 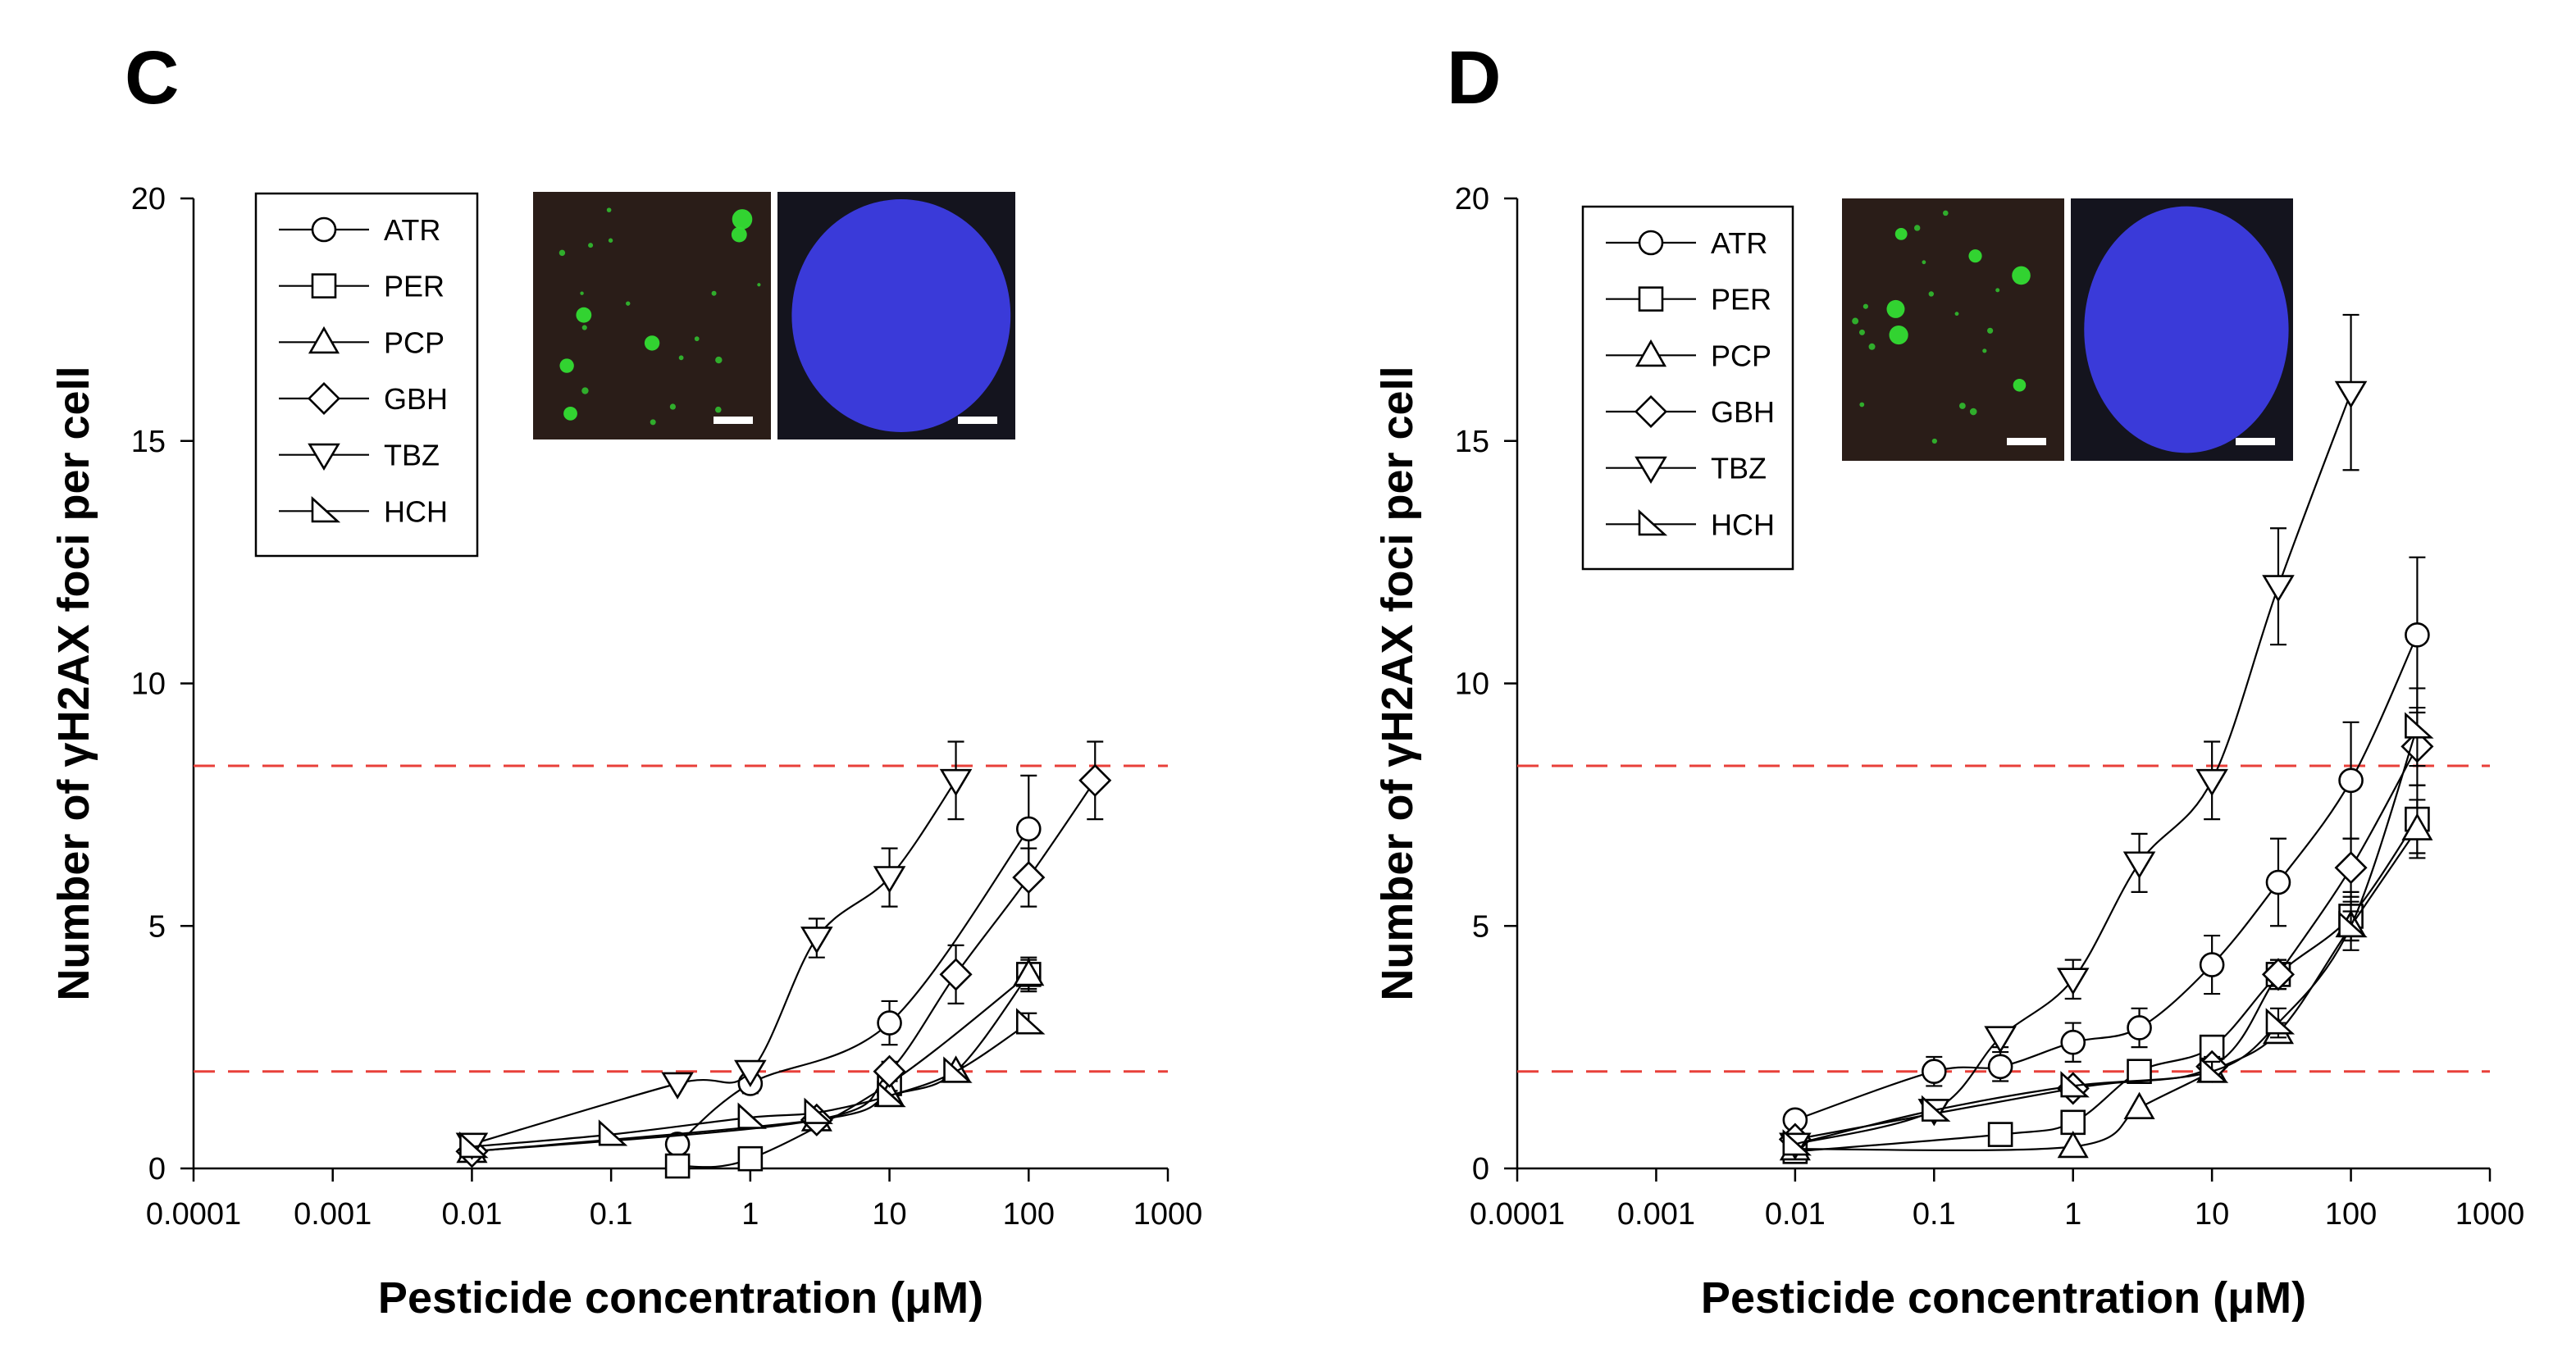 What do you see at coordinates (2212, 1214) in the screenshot?
I see `x-tick-label: 10` at bounding box center [2212, 1214].